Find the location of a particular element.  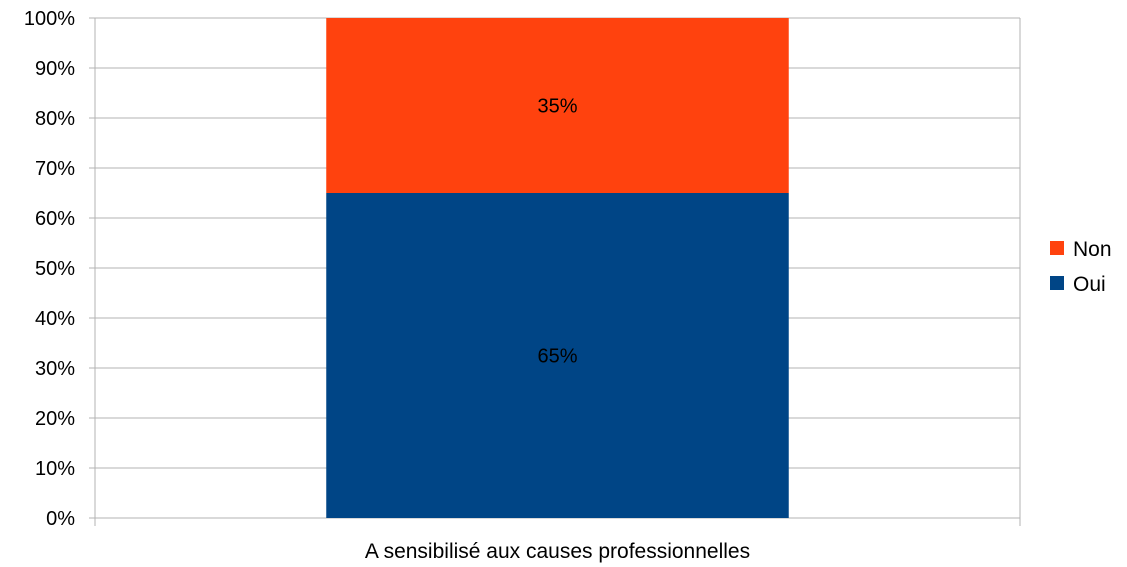

y-tick-labels: 0% 10% 20% 30% 40% 50% 60% 70% 80% 90% 100% is located at coordinates (49, 269).